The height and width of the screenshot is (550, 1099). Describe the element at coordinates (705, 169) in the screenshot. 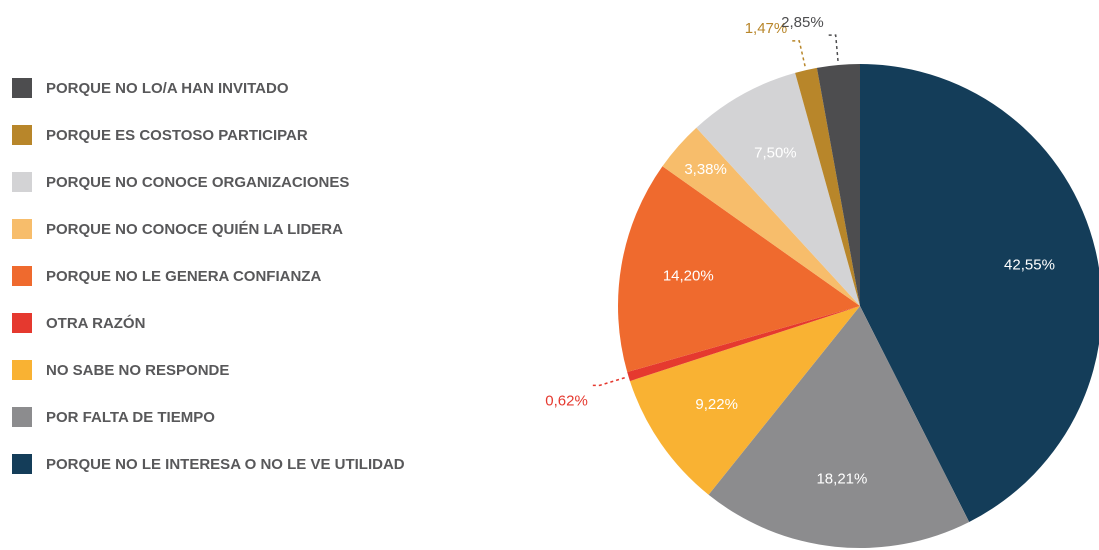

I see `value-label: 3,38%` at that location.